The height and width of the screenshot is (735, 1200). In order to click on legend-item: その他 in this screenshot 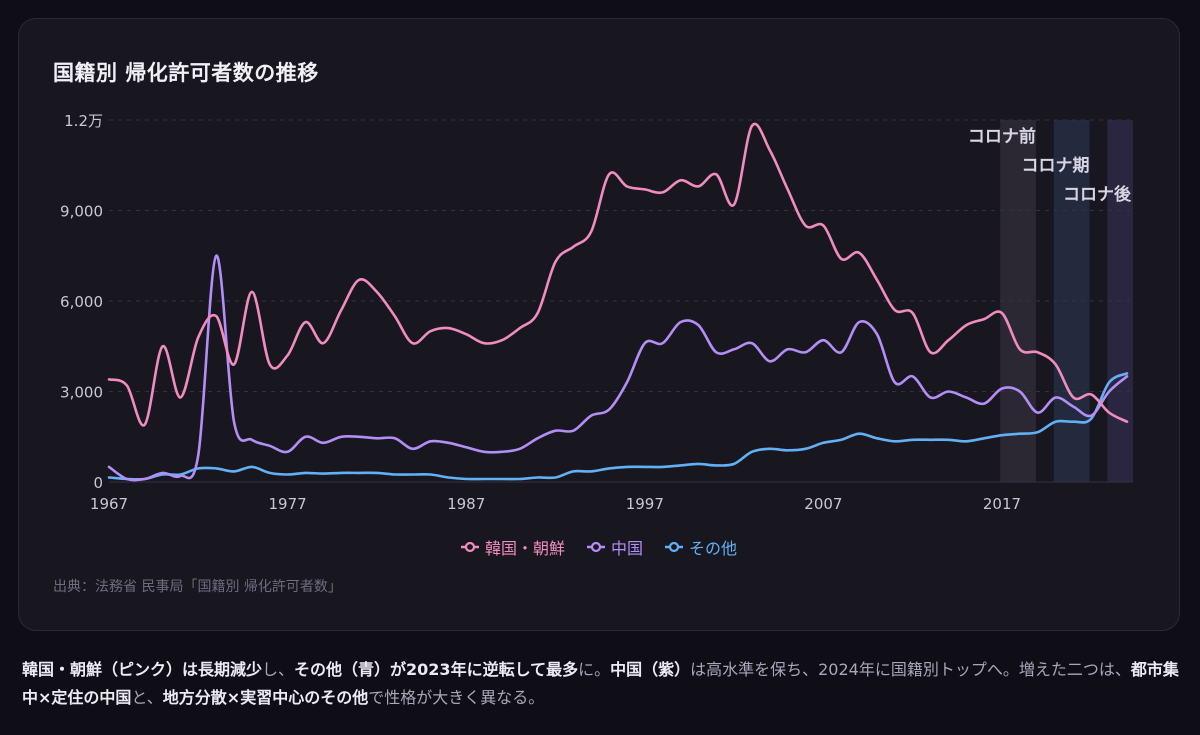, I will do `click(701, 547)`.